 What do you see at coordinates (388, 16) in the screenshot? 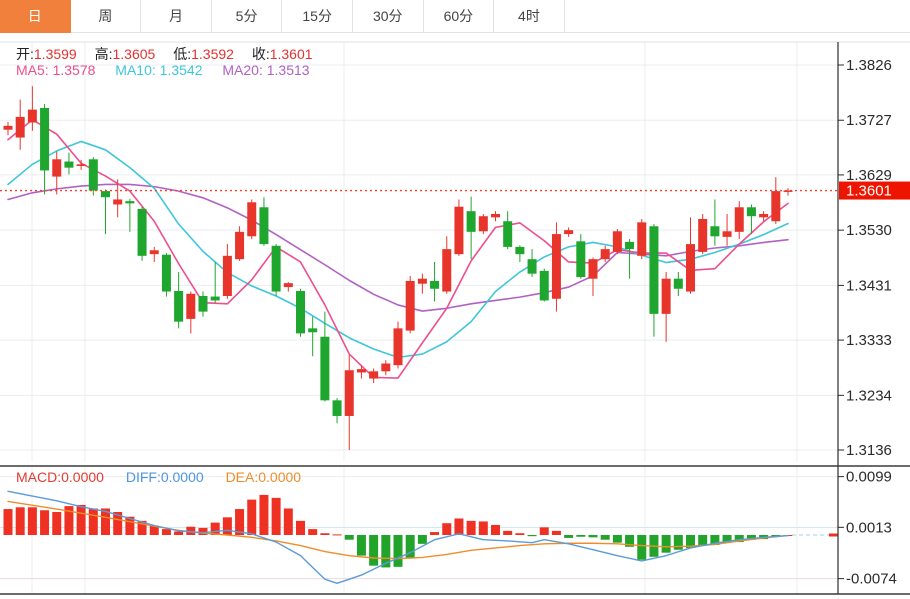
I see `tab-30min: 30分` at bounding box center [388, 16].